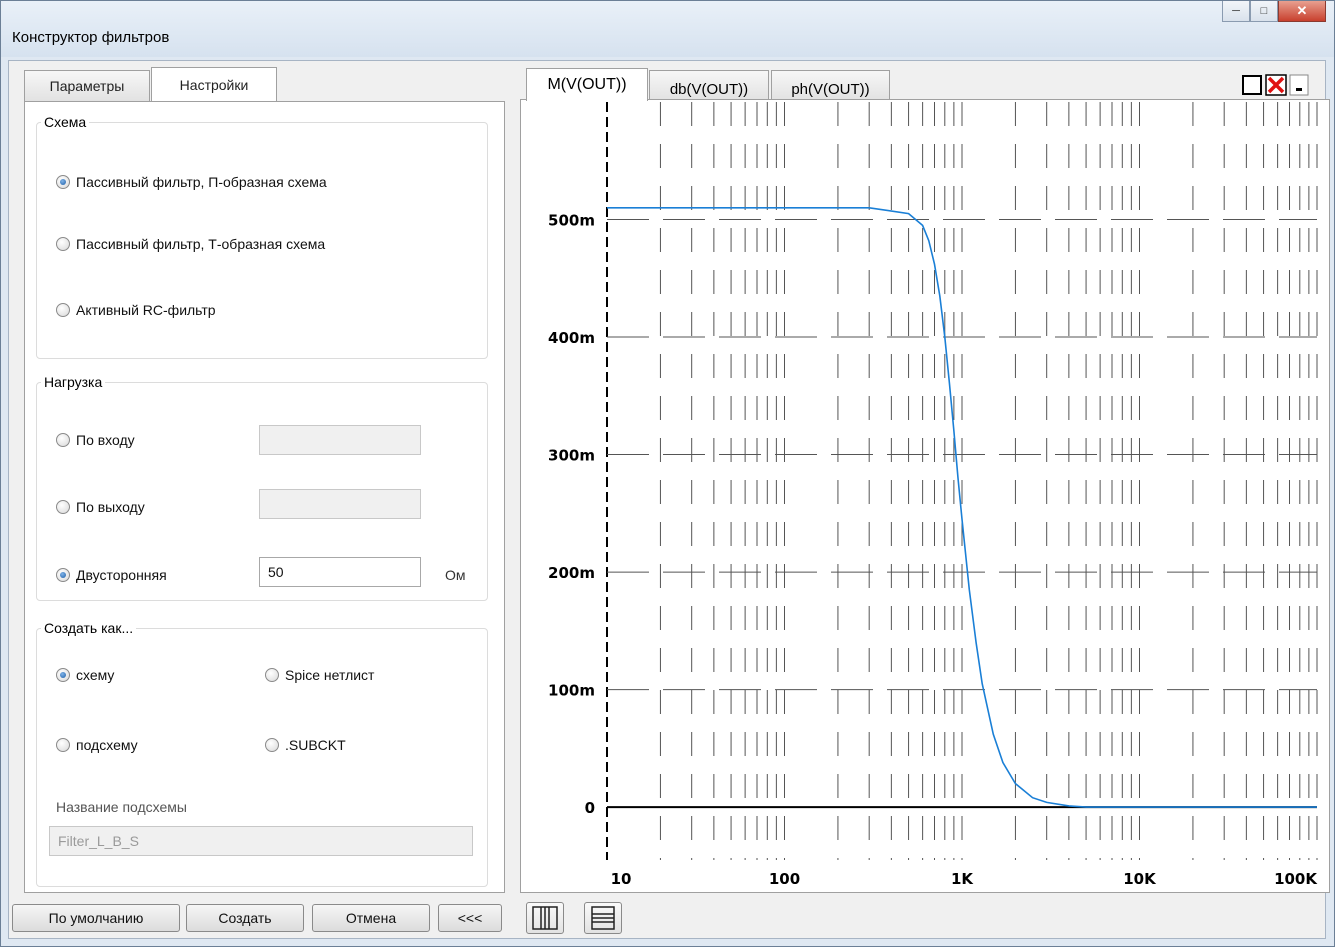 This screenshot has width=1335, height=947. What do you see at coordinates (87, 85) in the screenshot?
I see `tab-parameters: Параметры` at bounding box center [87, 85].